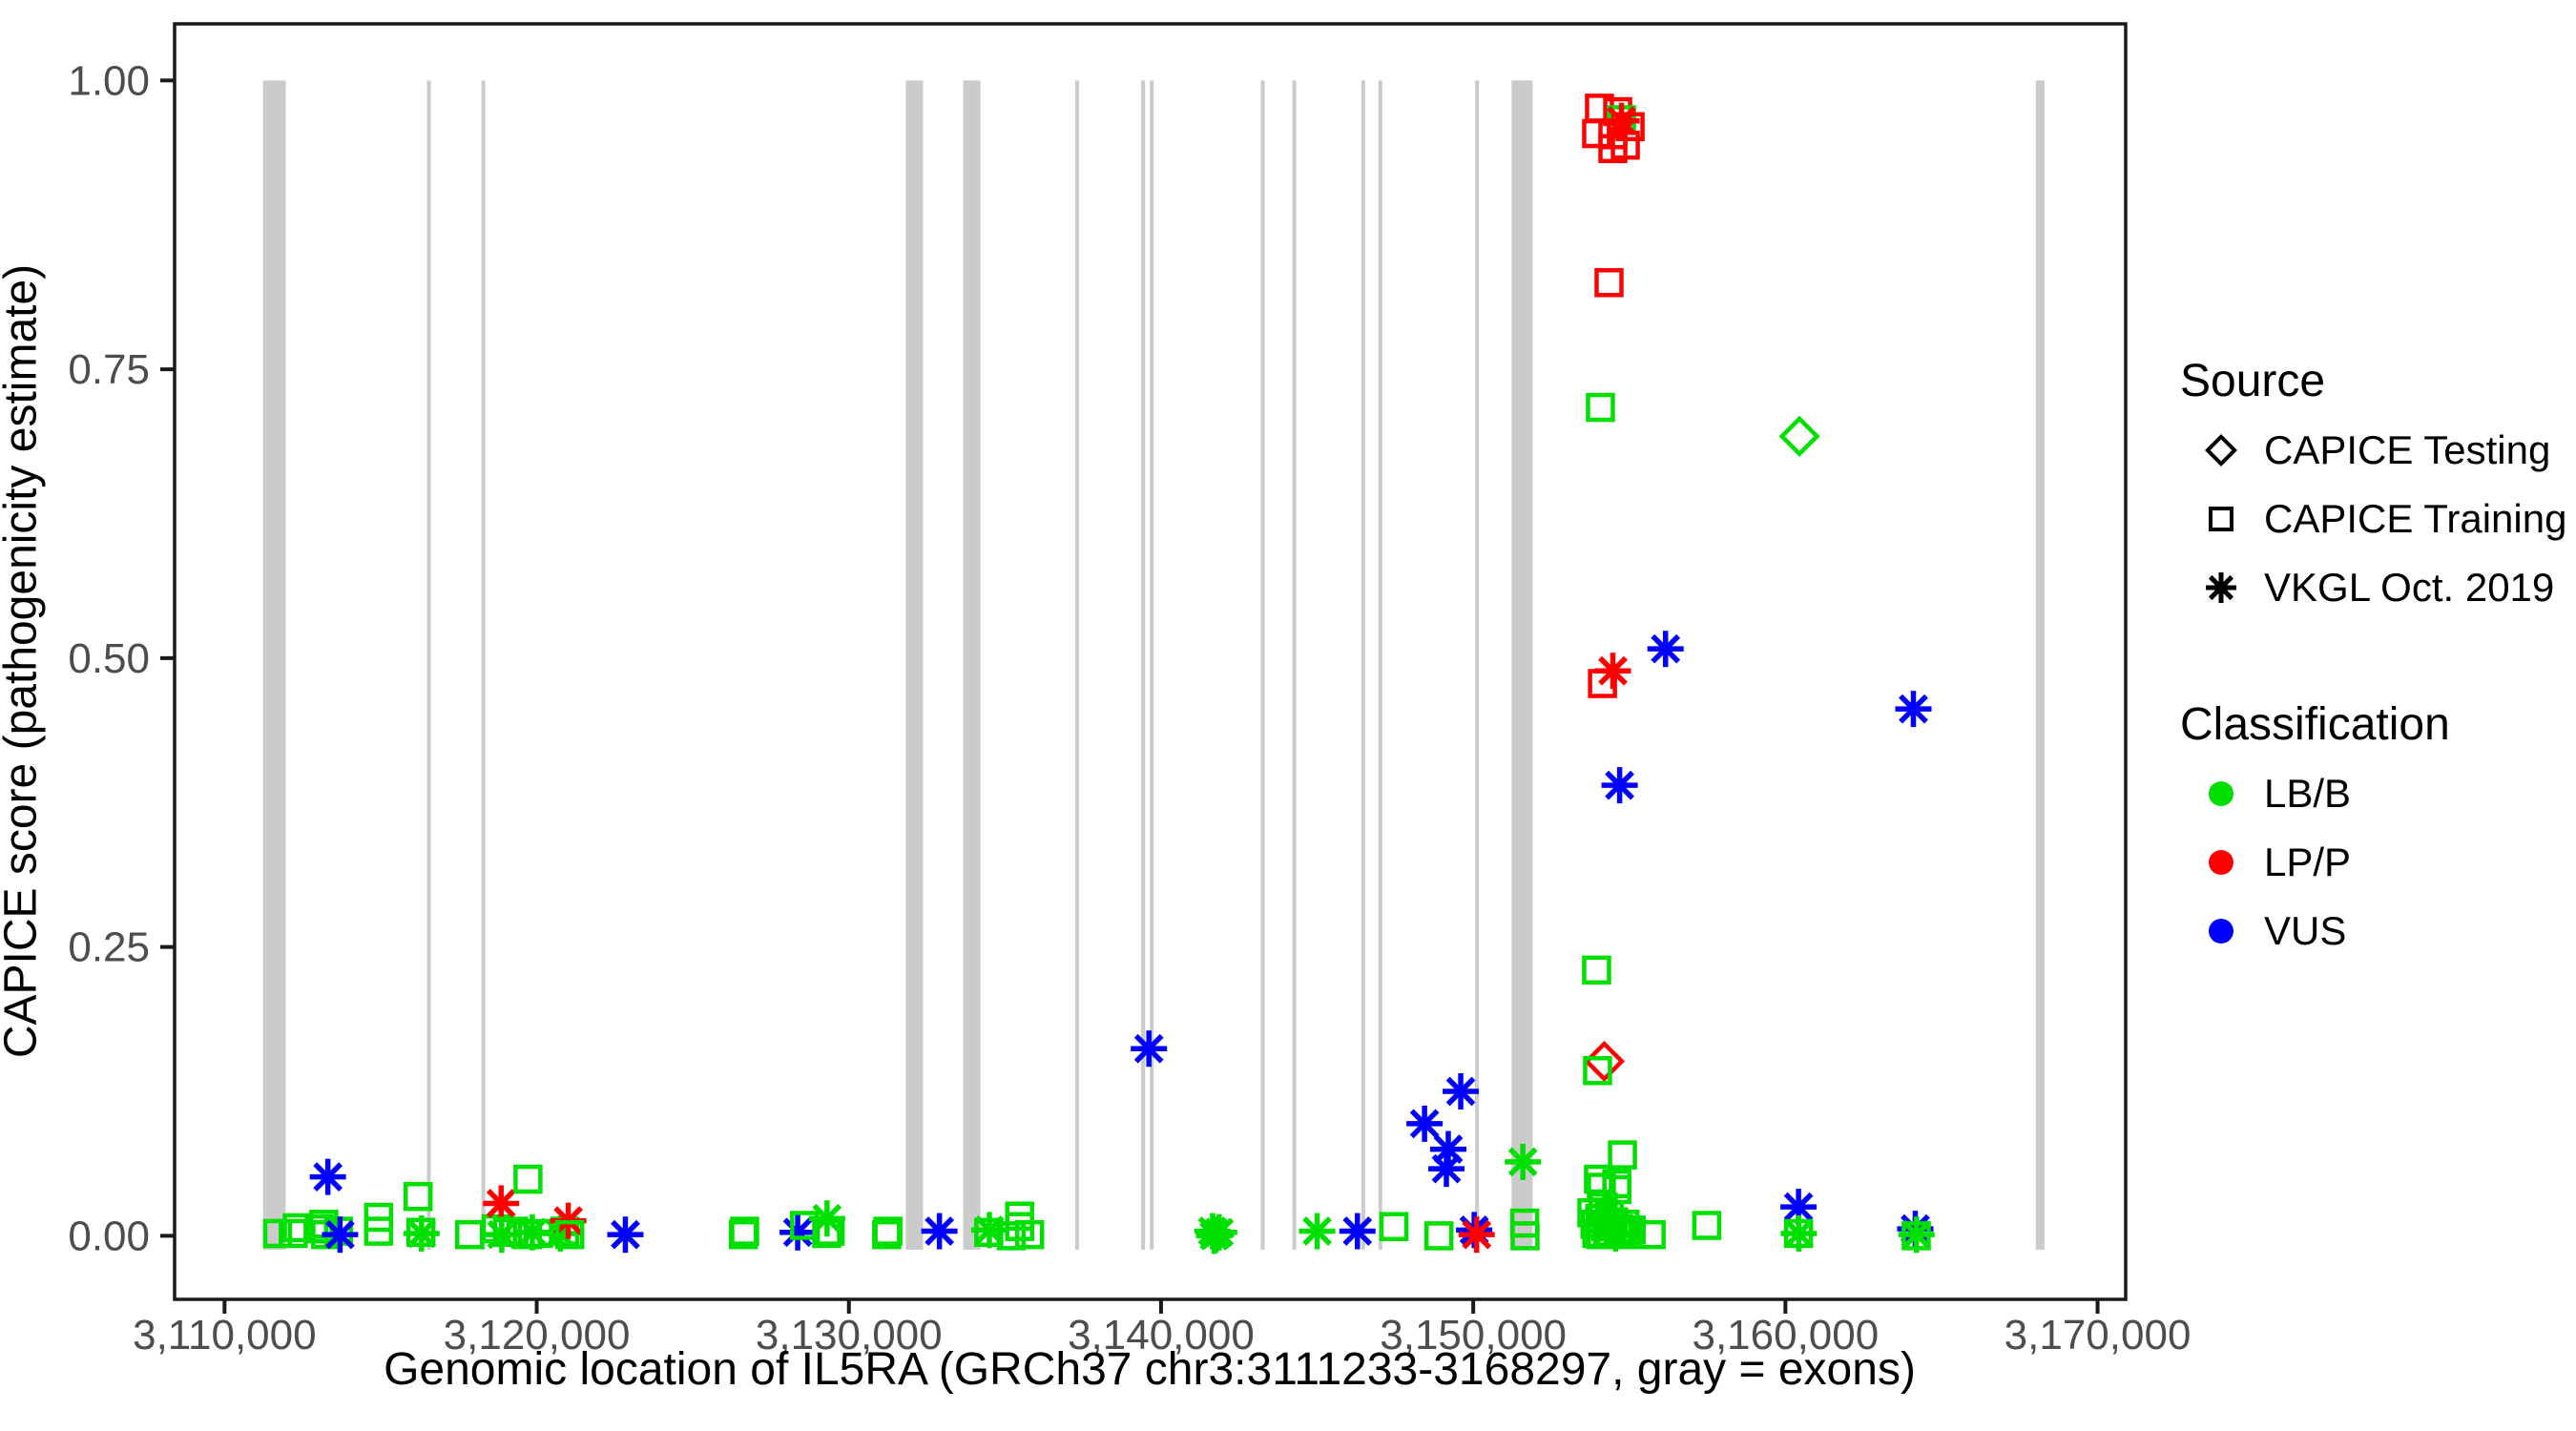 Image resolution: width=2576 pixels, height=1431 pixels. What do you see at coordinates (537, 1335) in the screenshot?
I see `x-tick-label: 3,120,000` at bounding box center [537, 1335].